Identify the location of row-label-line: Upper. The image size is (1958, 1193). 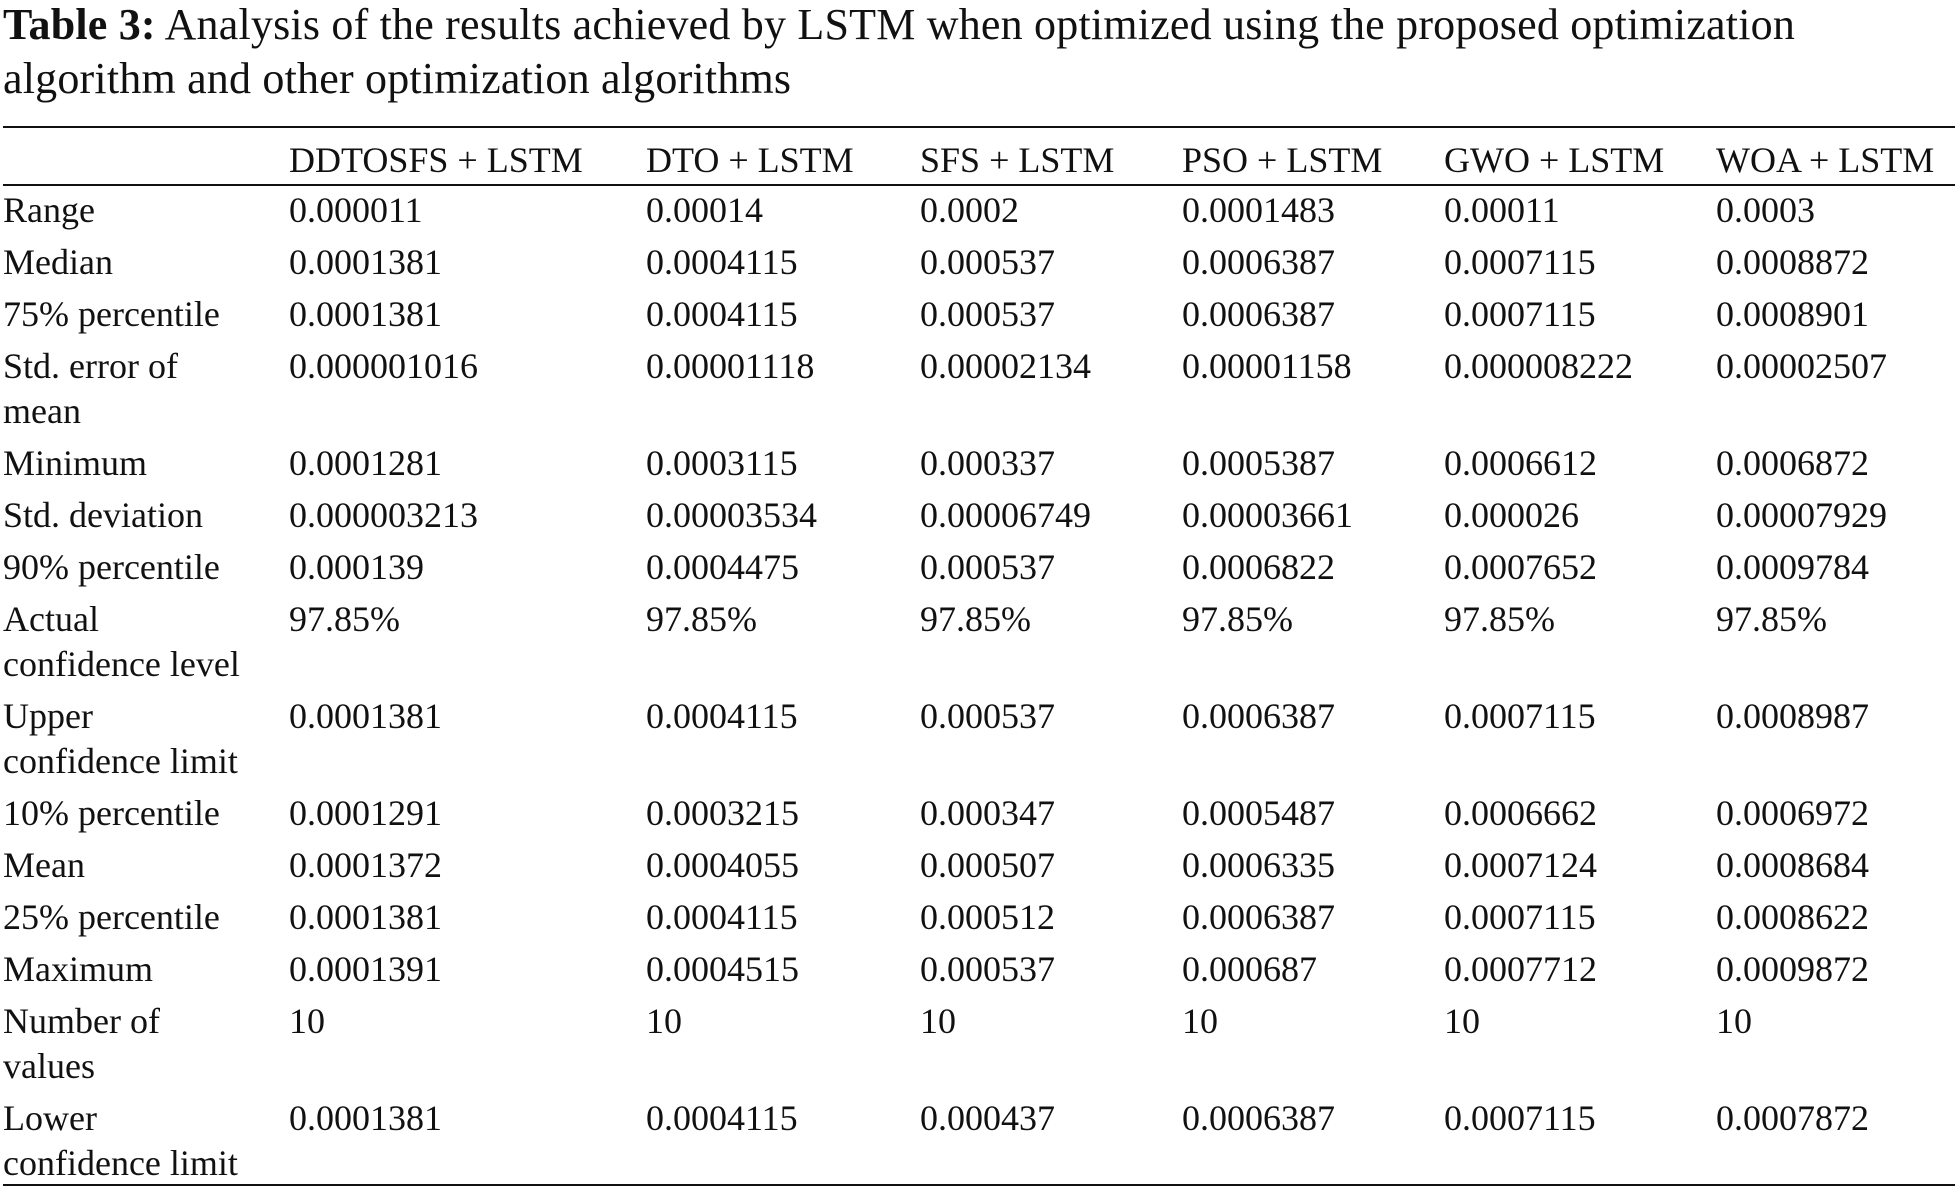
(48, 716).